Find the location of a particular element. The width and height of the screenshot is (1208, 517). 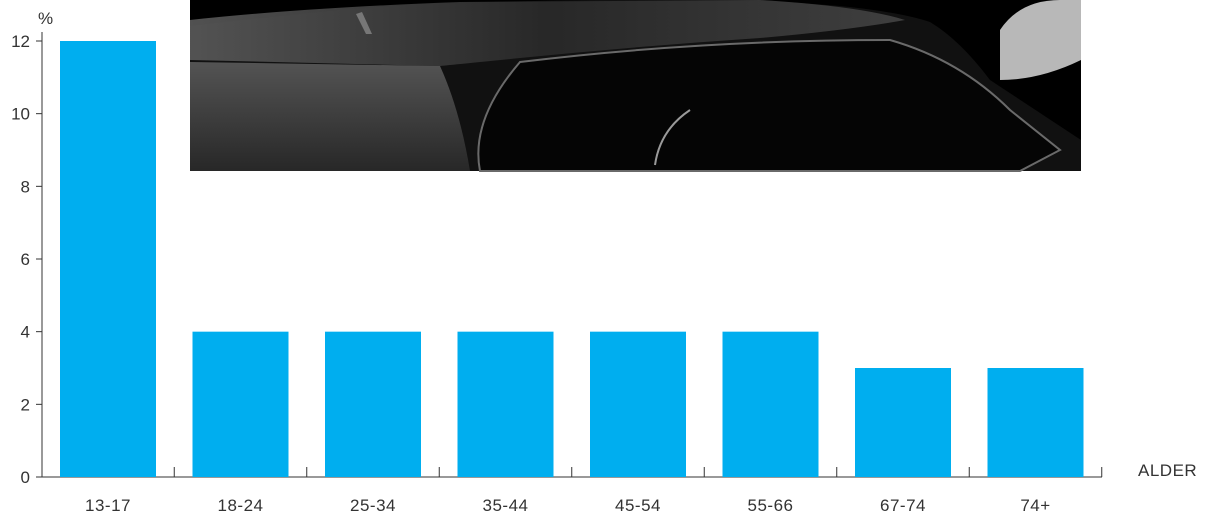

x-category-label: 55-66 is located at coordinates (771, 505).